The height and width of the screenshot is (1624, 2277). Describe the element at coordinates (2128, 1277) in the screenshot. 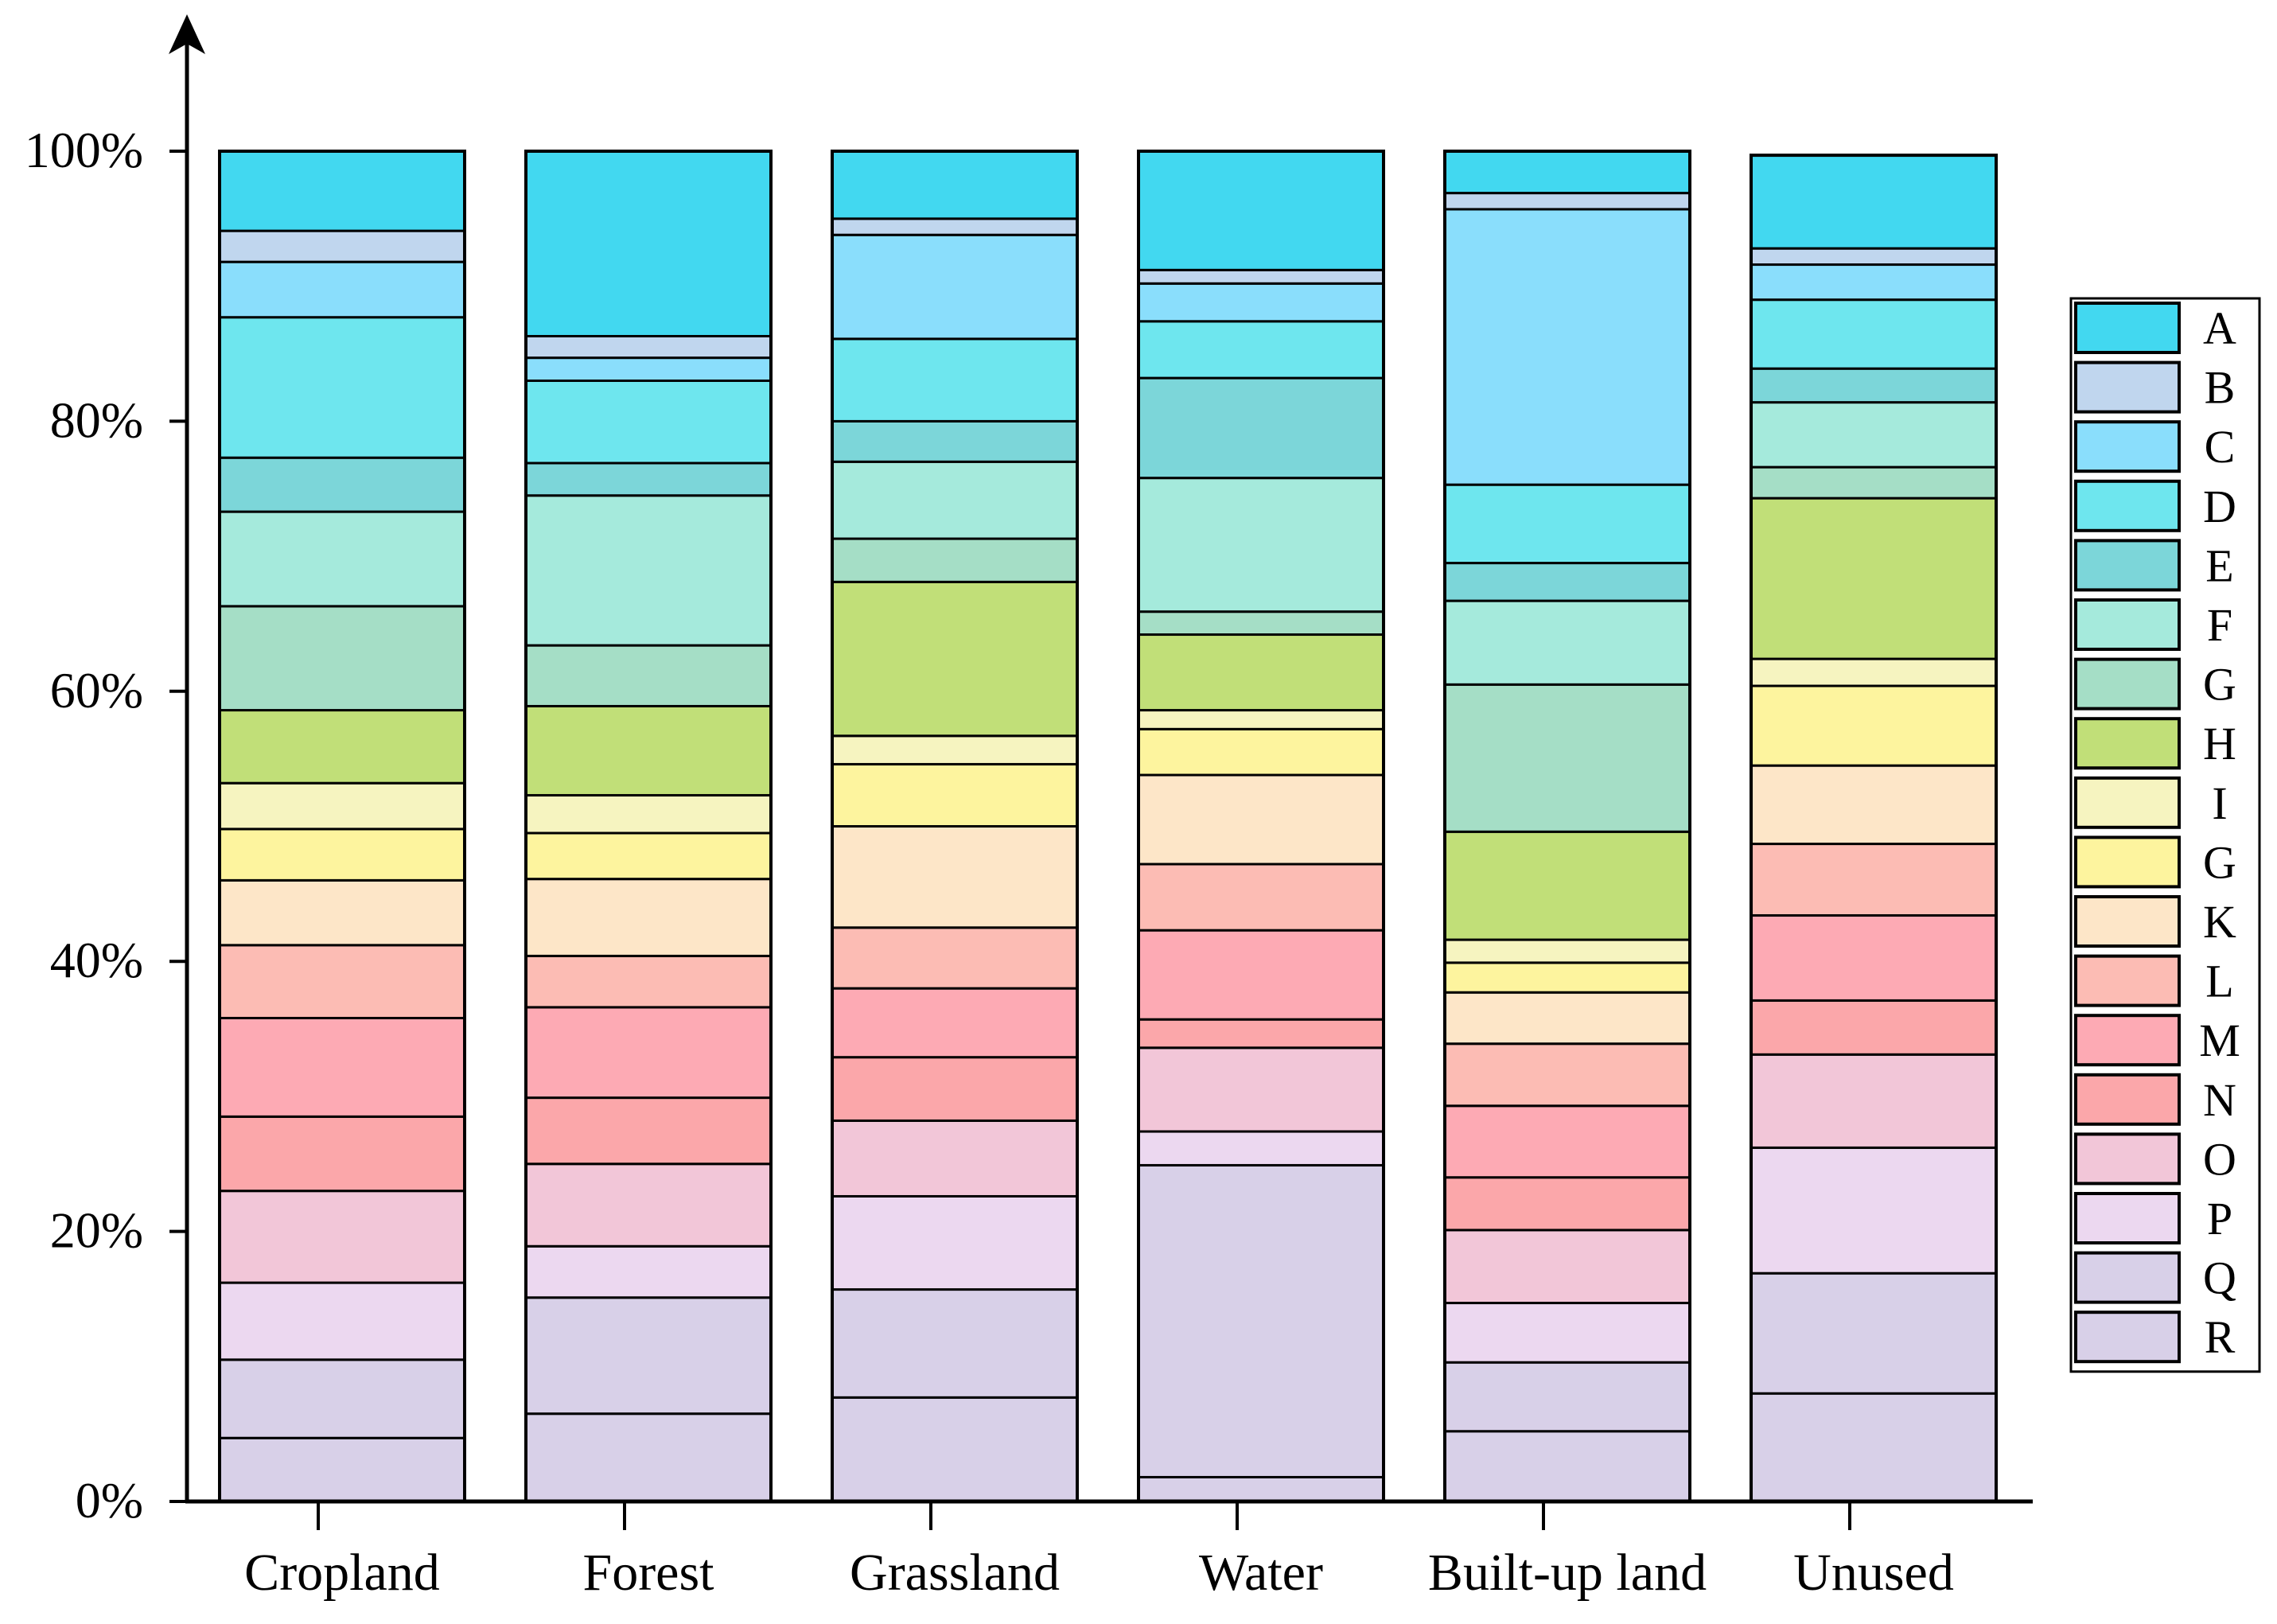

I see `legend-swatch-q` at that location.